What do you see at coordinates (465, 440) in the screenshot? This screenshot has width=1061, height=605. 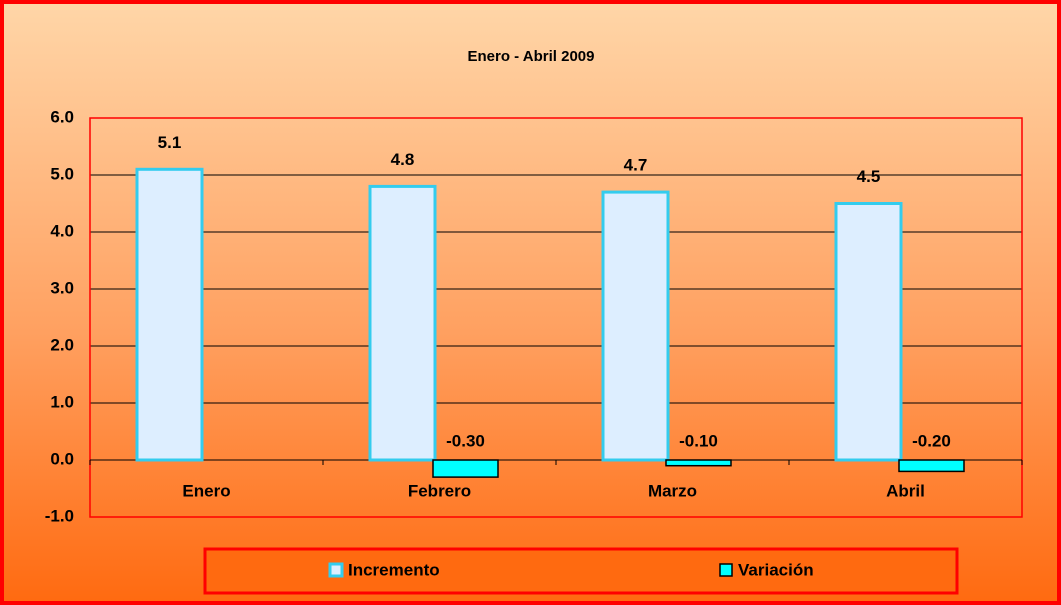 I see `data-label: -0.30` at bounding box center [465, 440].